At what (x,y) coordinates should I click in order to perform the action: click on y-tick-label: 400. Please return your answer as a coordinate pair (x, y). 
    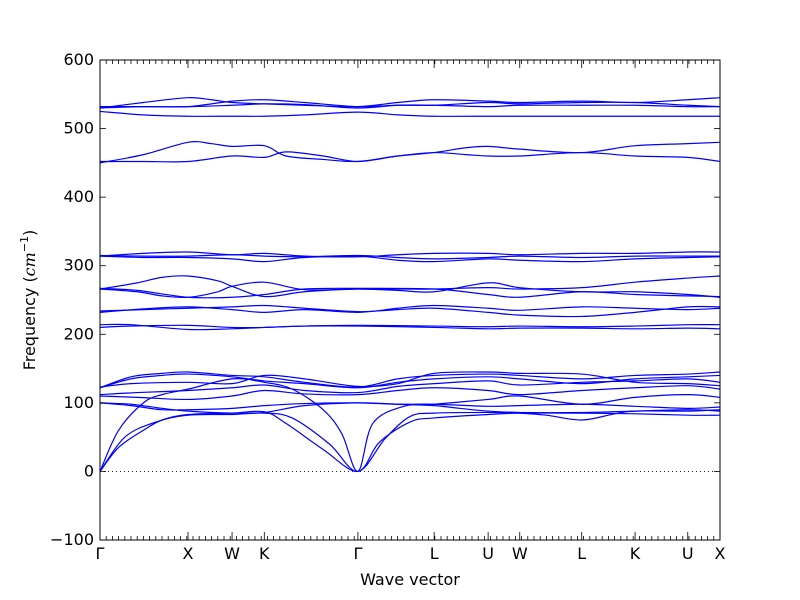
    Looking at the image, I should click on (78, 196).